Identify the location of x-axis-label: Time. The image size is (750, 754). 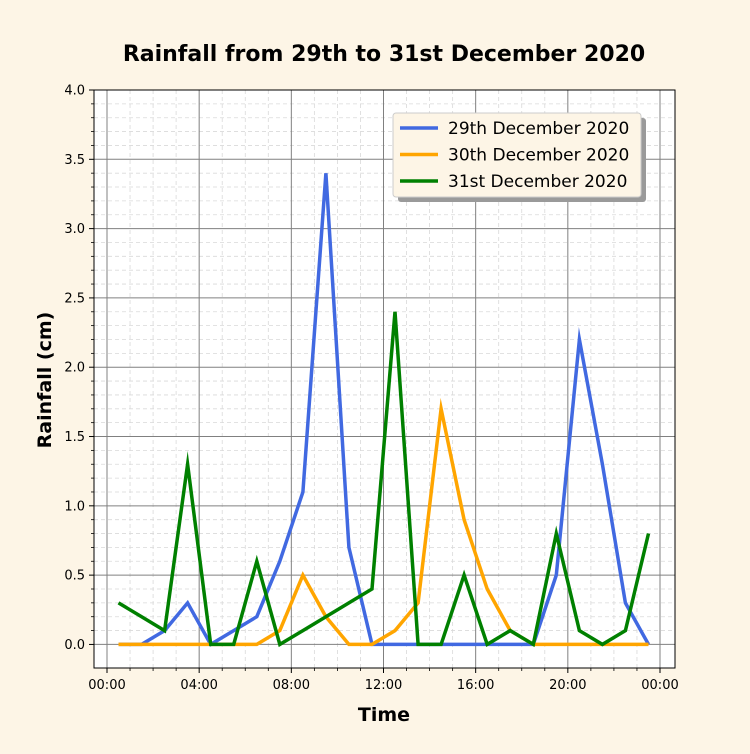
(384, 715).